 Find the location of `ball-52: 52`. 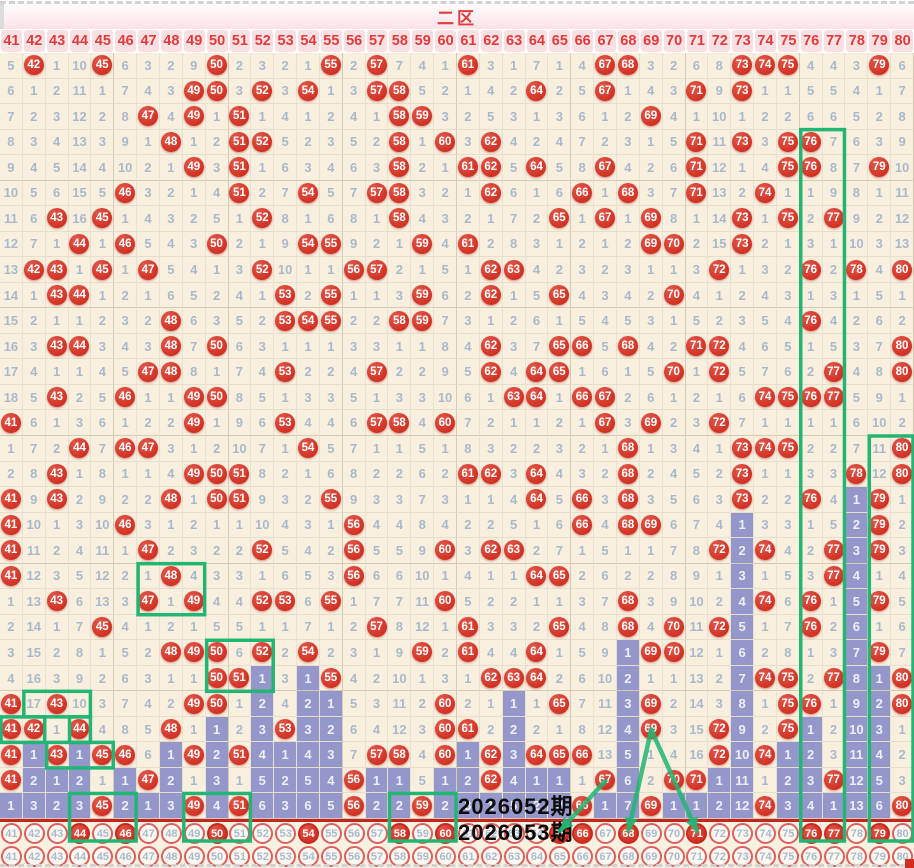

ball-52: 52 is located at coordinates (263, 219).